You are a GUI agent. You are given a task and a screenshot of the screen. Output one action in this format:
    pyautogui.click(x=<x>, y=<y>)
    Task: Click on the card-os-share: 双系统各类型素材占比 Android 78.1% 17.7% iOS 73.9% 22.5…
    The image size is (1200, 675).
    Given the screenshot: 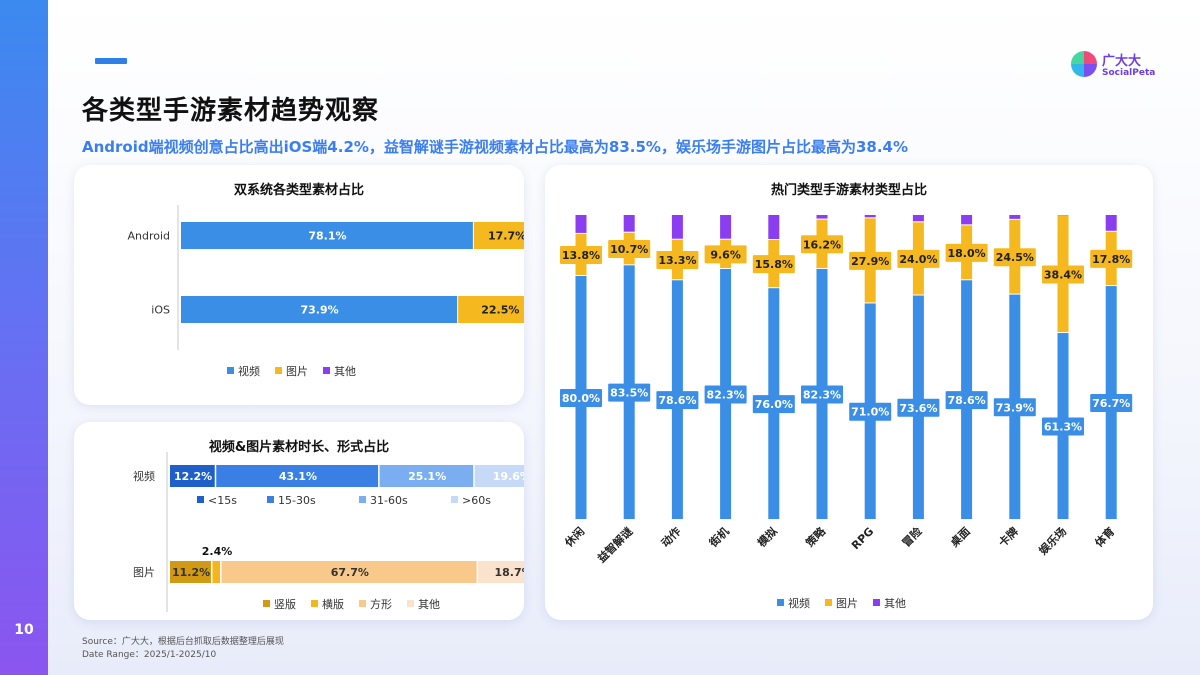 What is the action you would take?
    pyautogui.click(x=299, y=285)
    